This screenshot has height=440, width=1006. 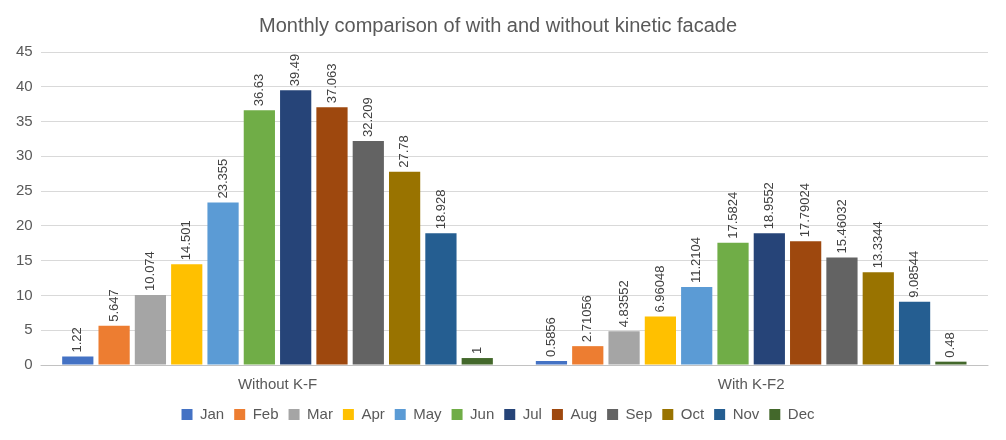 What do you see at coordinates (113, 305) in the screenshot?
I see `data-label: 5.647` at bounding box center [113, 305].